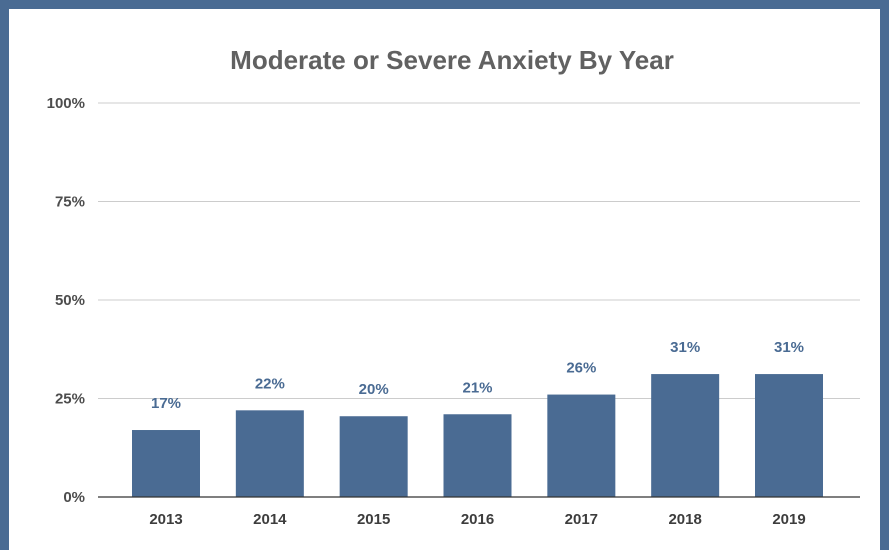  What do you see at coordinates (374, 389) in the screenshot?
I see `data-label-2015: 20%` at bounding box center [374, 389].